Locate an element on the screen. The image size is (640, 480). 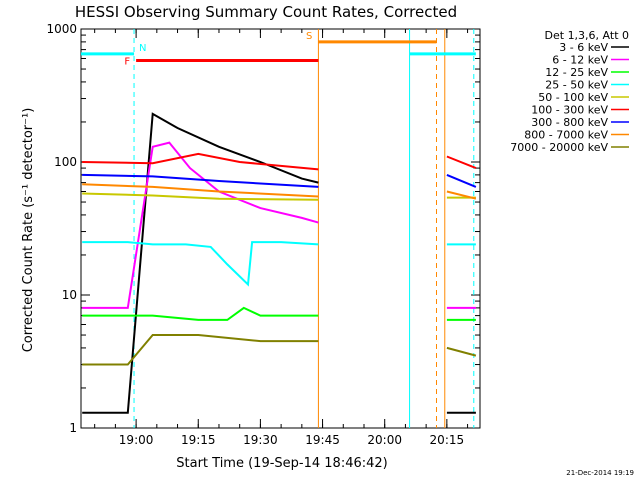
y-tick-label: 1 is located at coordinates (73, 428).